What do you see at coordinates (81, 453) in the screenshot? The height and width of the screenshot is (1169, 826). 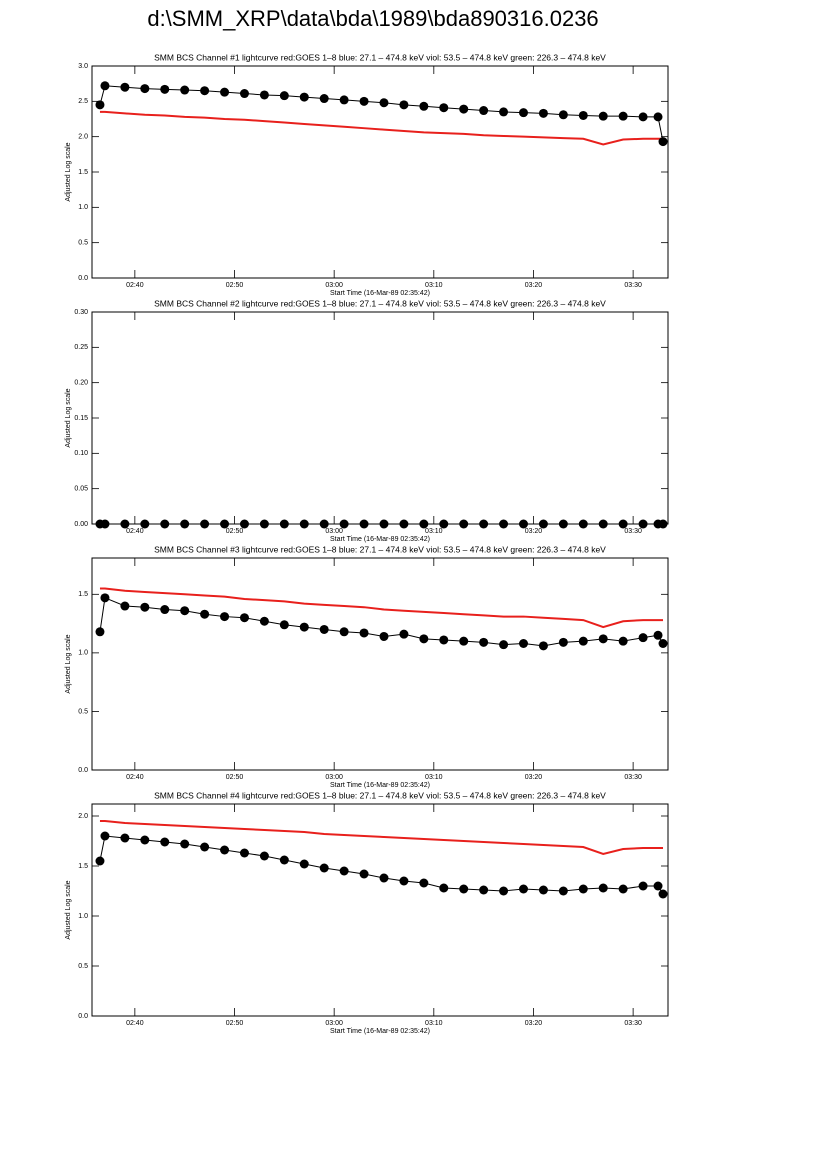 I see `y-tick-label: 0.10` at bounding box center [81, 453].